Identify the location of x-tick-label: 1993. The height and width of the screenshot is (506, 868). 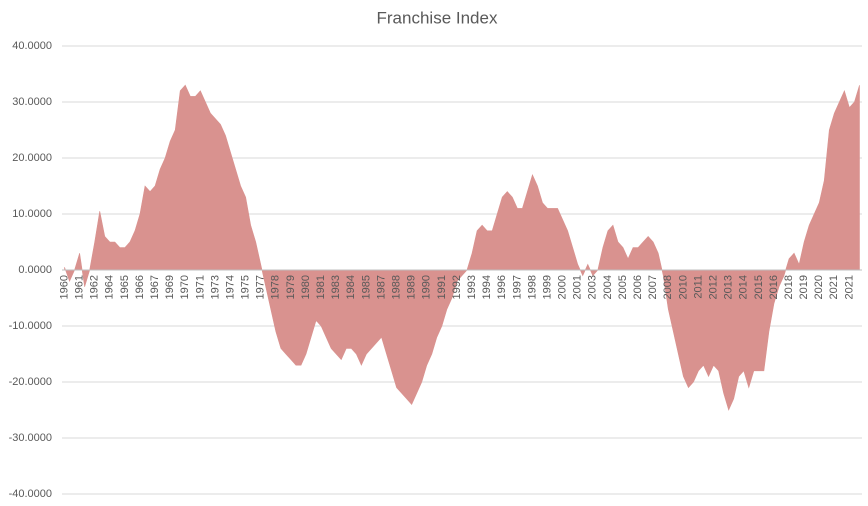
(472, 287).